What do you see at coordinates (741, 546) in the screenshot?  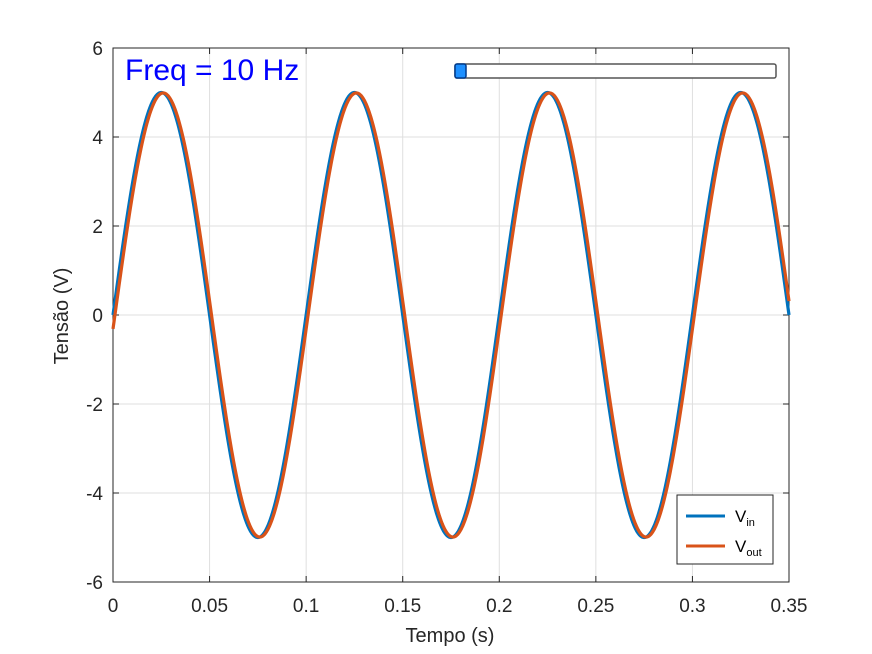 I see `legend-label-vout-main: V` at bounding box center [741, 546].